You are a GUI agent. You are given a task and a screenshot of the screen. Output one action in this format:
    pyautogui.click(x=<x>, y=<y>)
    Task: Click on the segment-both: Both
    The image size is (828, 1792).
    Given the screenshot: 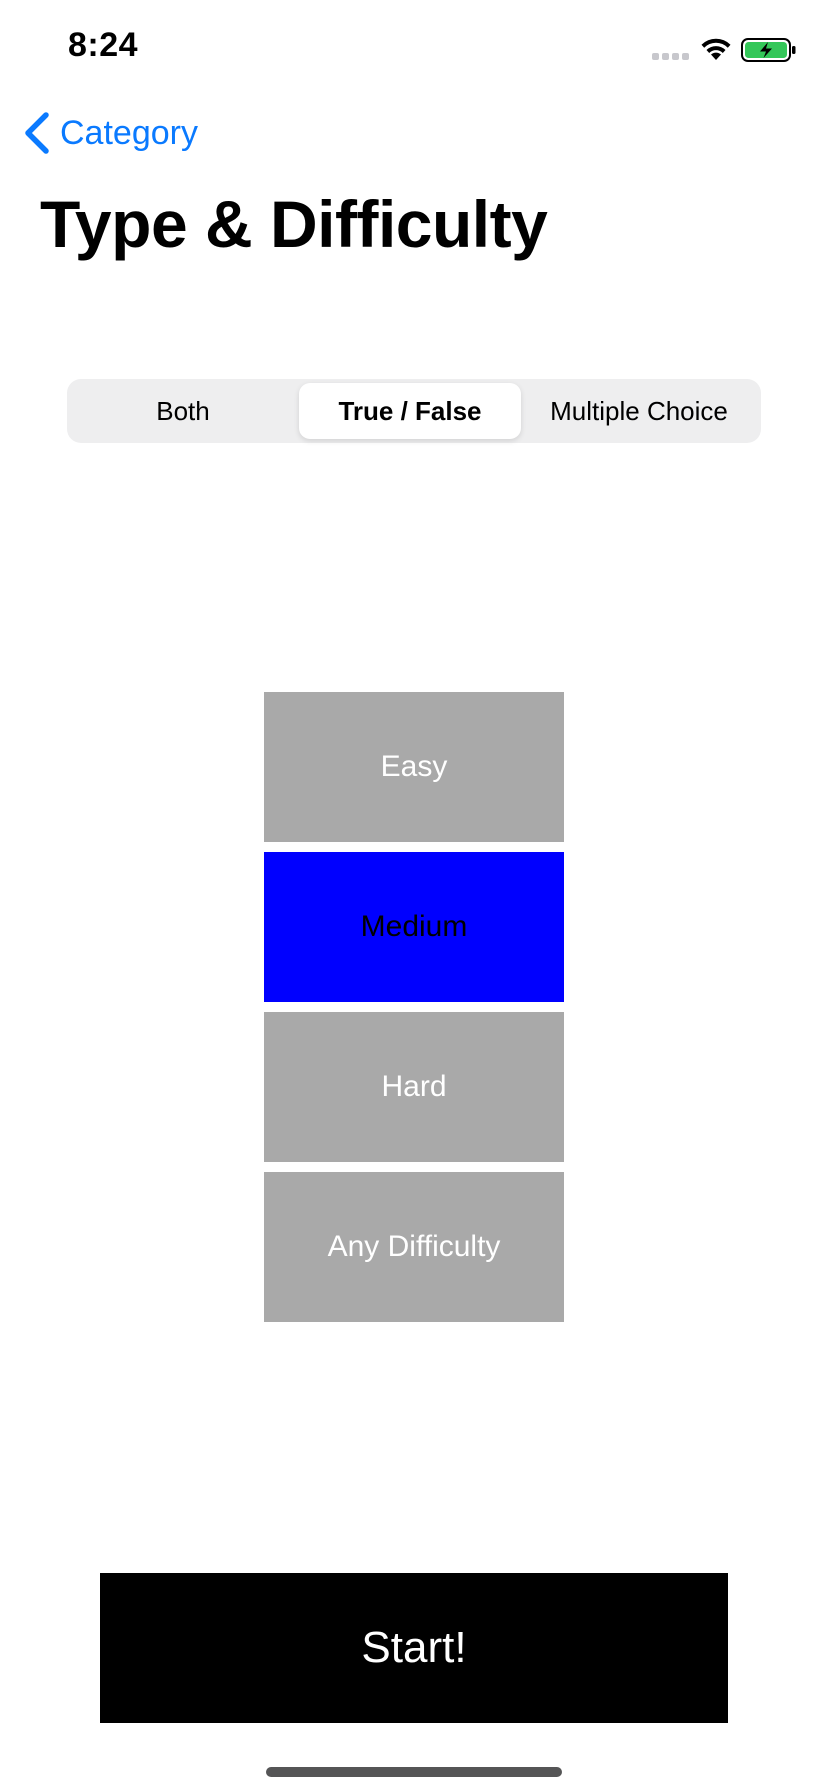 What is the action you would take?
    pyautogui.click(x=183, y=410)
    